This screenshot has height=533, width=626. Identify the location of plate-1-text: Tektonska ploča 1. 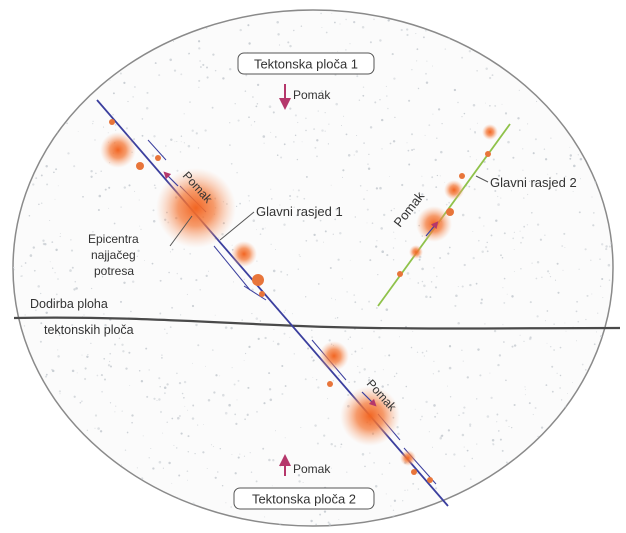
(306, 64).